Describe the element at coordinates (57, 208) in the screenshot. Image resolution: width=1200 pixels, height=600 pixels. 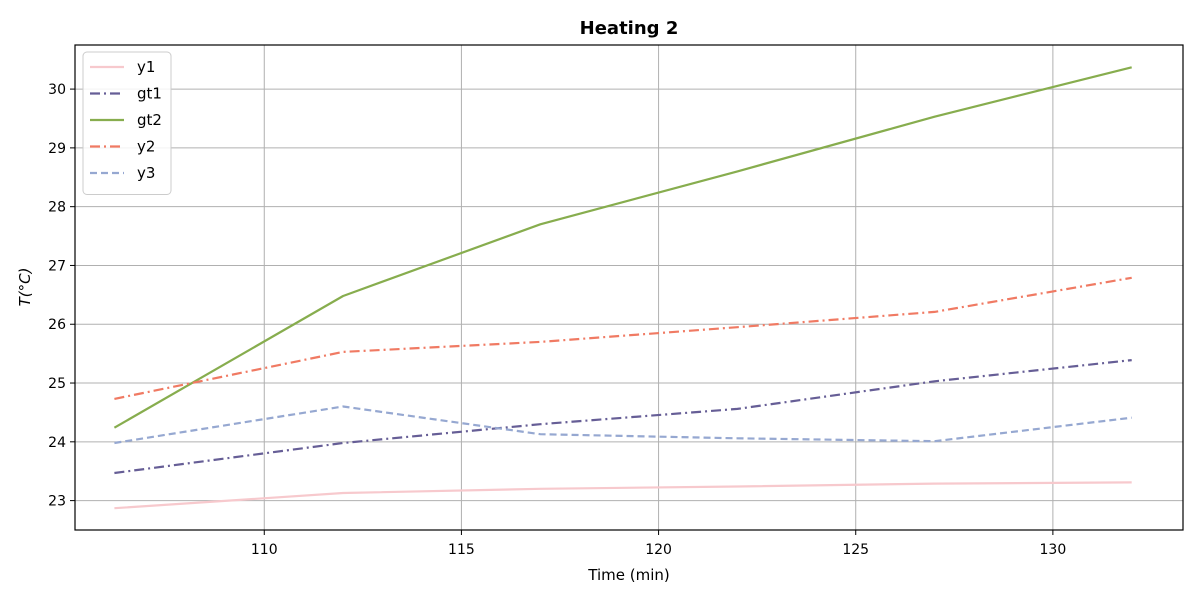
I see `y-tick-label: 28` at that location.